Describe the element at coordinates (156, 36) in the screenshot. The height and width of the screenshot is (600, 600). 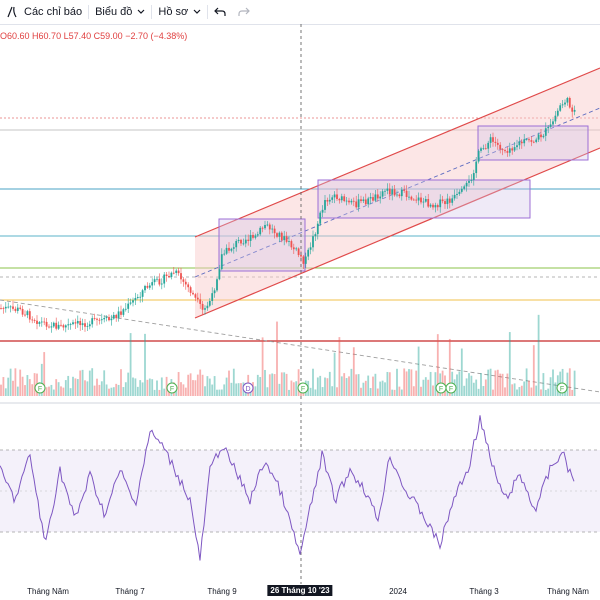
I see `ohlc-change: −2.70 (−4.38%)` at that location.